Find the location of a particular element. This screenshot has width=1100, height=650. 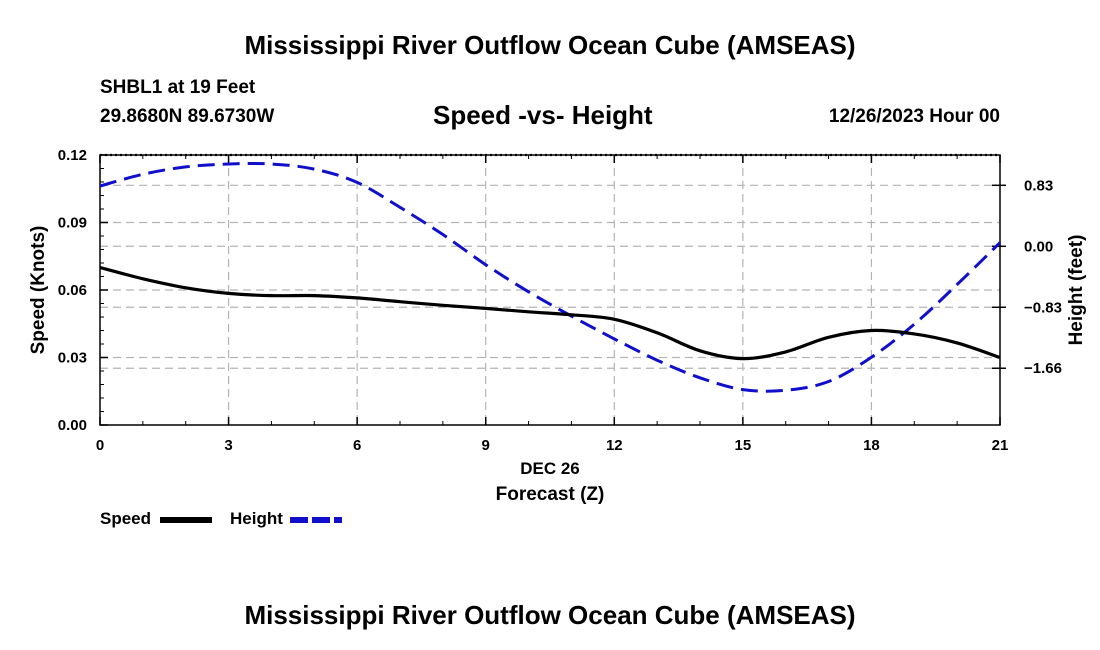

chart-title: Speed -vs- Height is located at coordinates (543, 115).